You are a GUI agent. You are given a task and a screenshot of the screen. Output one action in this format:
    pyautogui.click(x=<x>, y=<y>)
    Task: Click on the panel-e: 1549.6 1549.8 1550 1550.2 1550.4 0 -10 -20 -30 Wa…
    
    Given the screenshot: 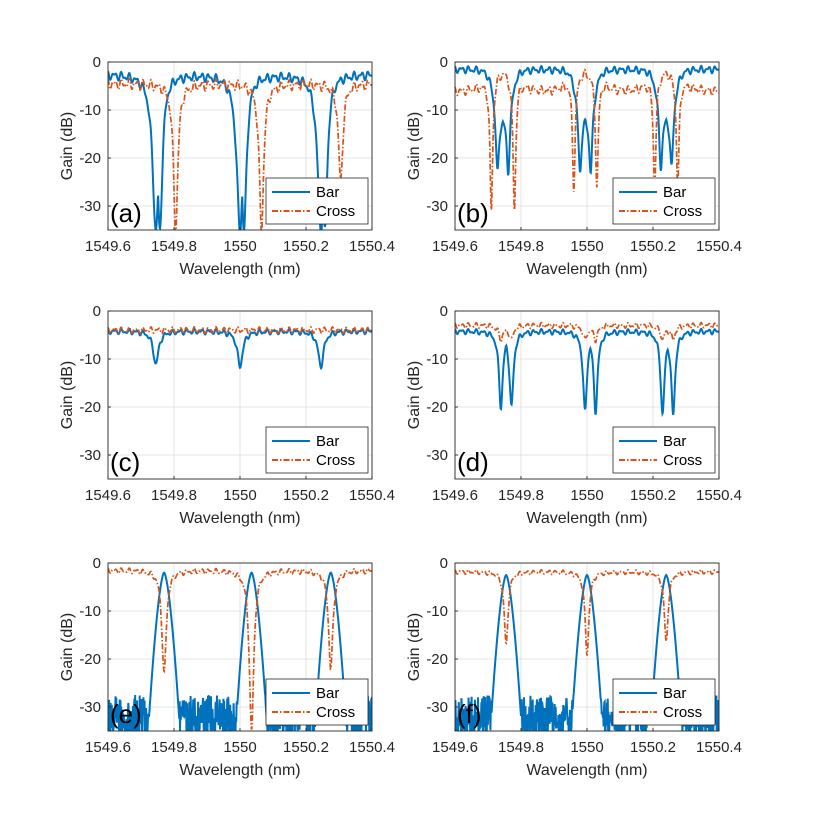 What is the action you would take?
    pyautogui.click(x=227, y=667)
    